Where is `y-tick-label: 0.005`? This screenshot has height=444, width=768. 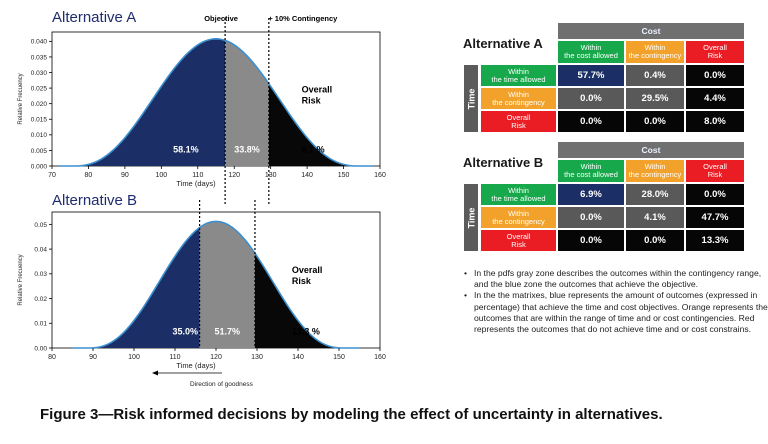 y-tick-label: 0.005 is located at coordinates (39, 151).